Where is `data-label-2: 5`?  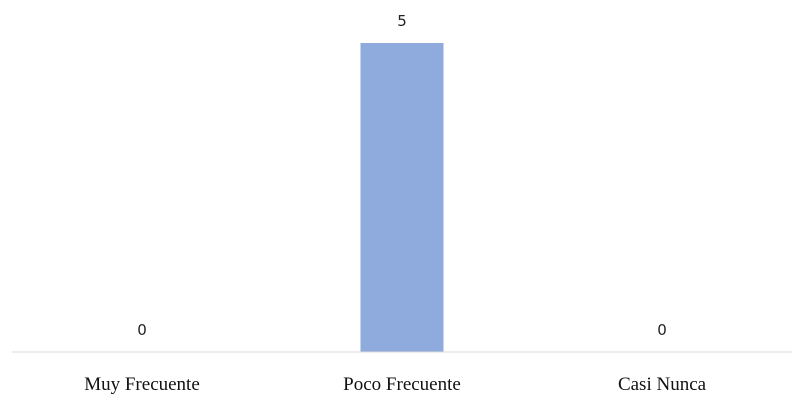 data-label-2: 5 is located at coordinates (402, 21).